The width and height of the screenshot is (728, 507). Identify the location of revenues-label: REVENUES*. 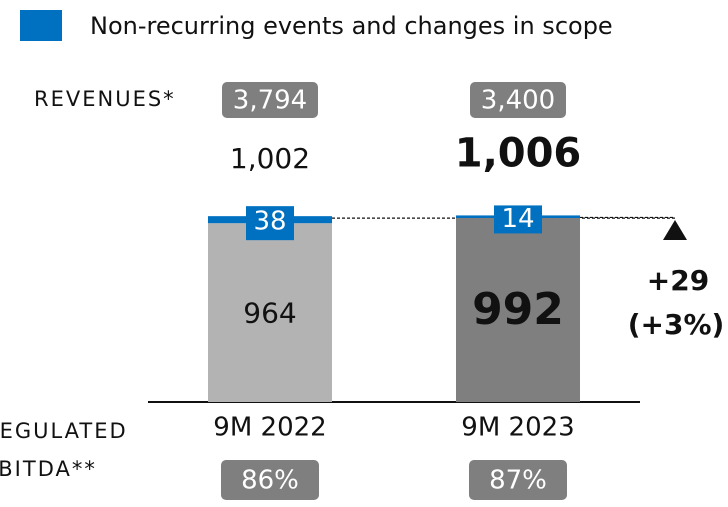
(105, 99).